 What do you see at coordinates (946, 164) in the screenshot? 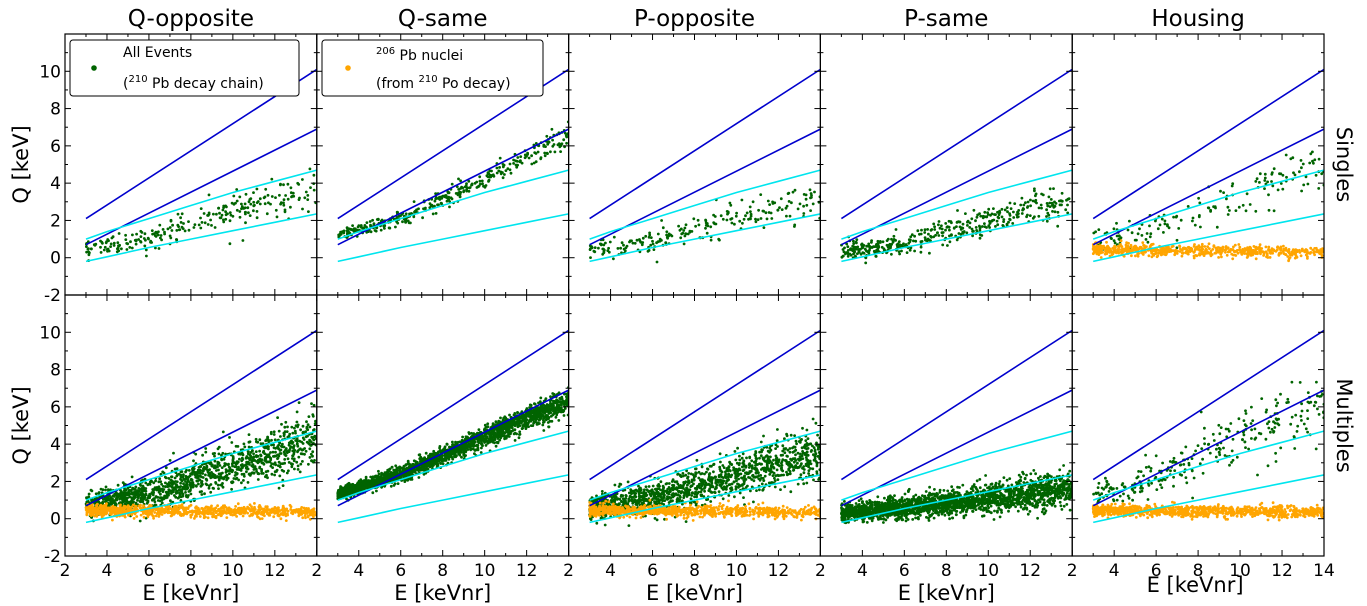
I see `panel-singles-p-same` at bounding box center [946, 164].